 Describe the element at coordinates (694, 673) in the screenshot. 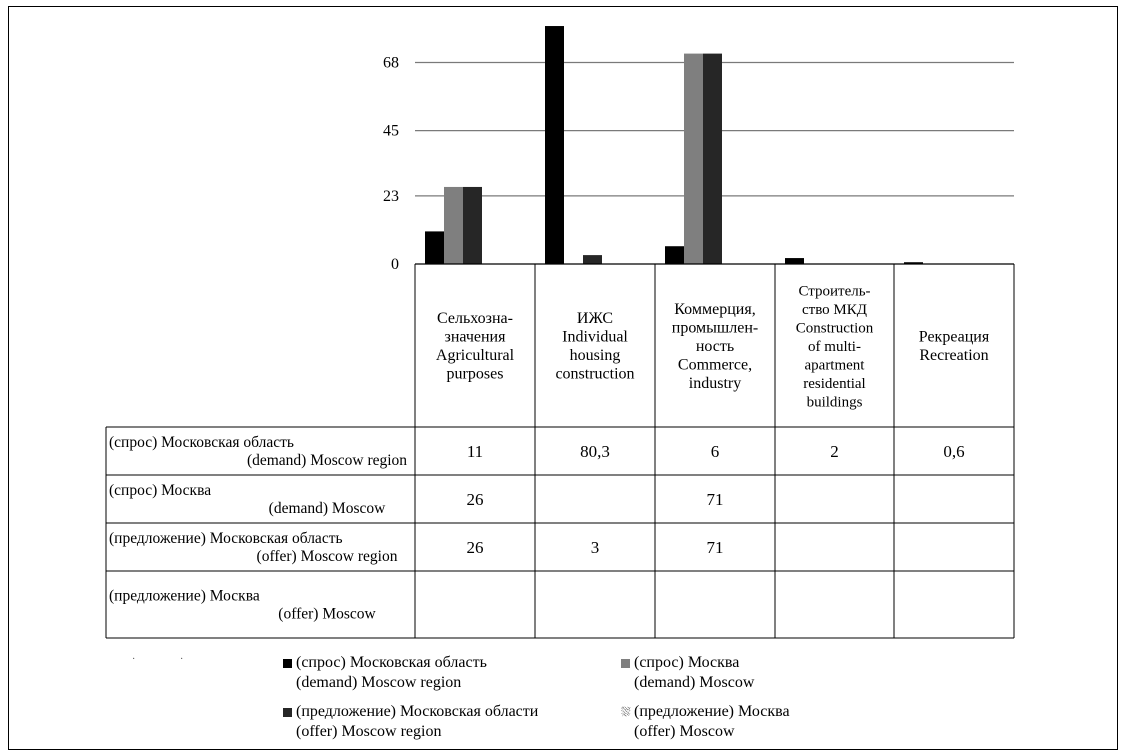

I see `legend-label-demand-moscow: (спрос) Москва (demand) Moscow` at that location.